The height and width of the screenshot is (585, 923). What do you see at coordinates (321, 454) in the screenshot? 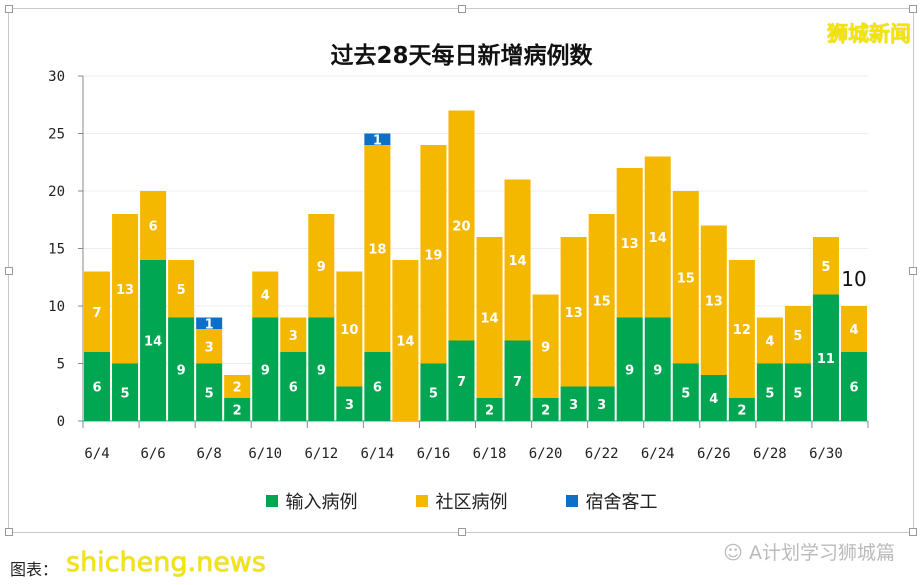
I see `x-tick-label: 6/12` at bounding box center [321, 454].